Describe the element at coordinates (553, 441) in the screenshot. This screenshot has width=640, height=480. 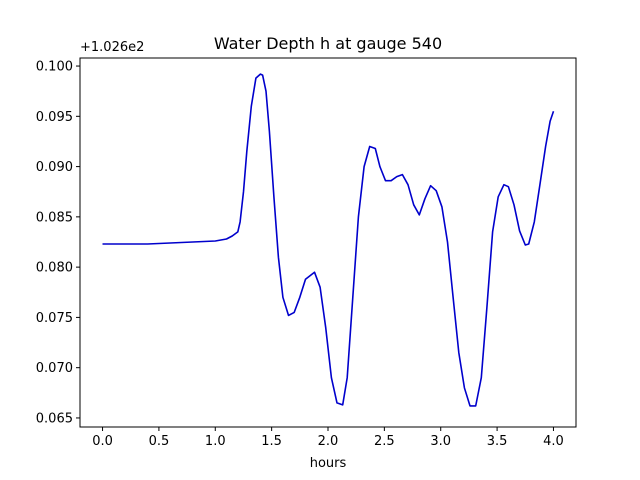
I see `x-tick-label: 4.0` at that location.